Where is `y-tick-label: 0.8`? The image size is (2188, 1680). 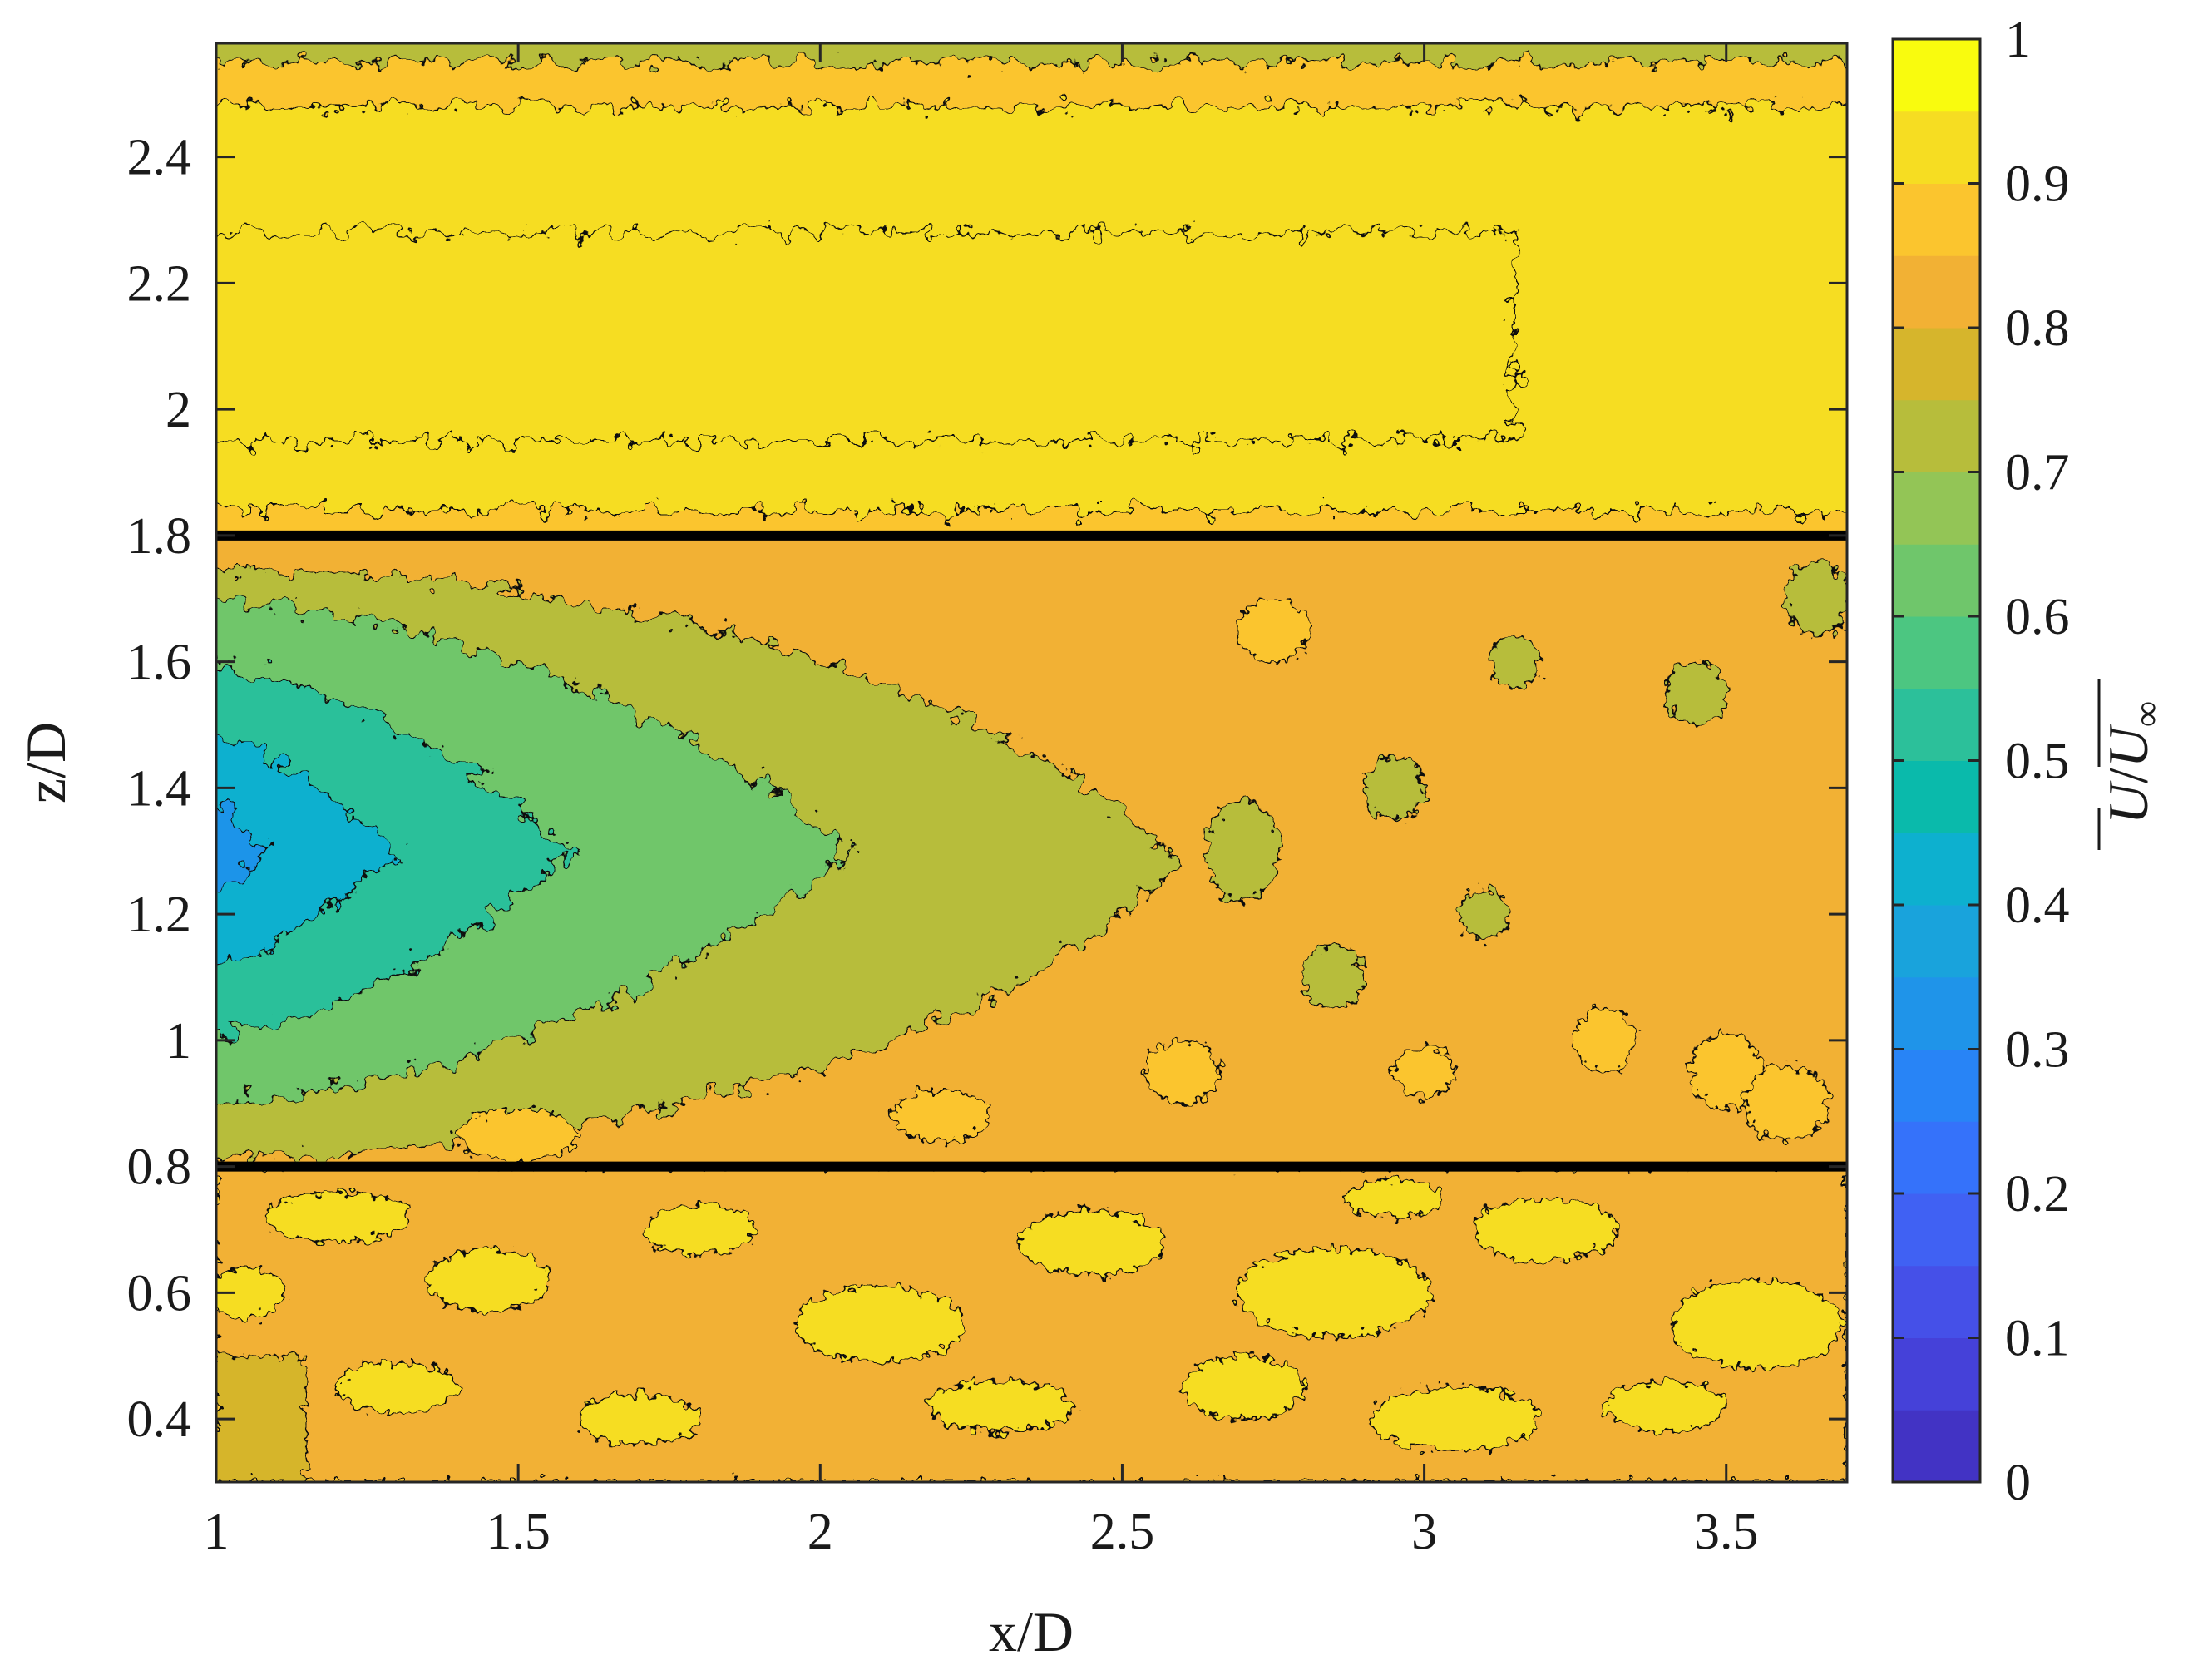
y-tick-label: 0.8 is located at coordinates (159, 1167).